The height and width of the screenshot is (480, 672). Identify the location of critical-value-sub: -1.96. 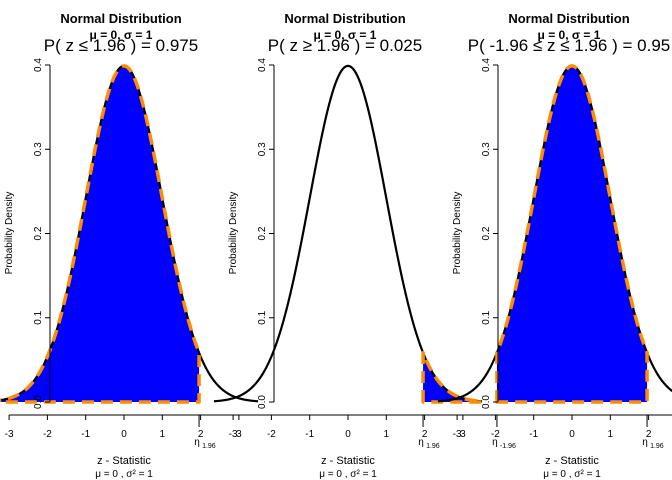
(508, 446).